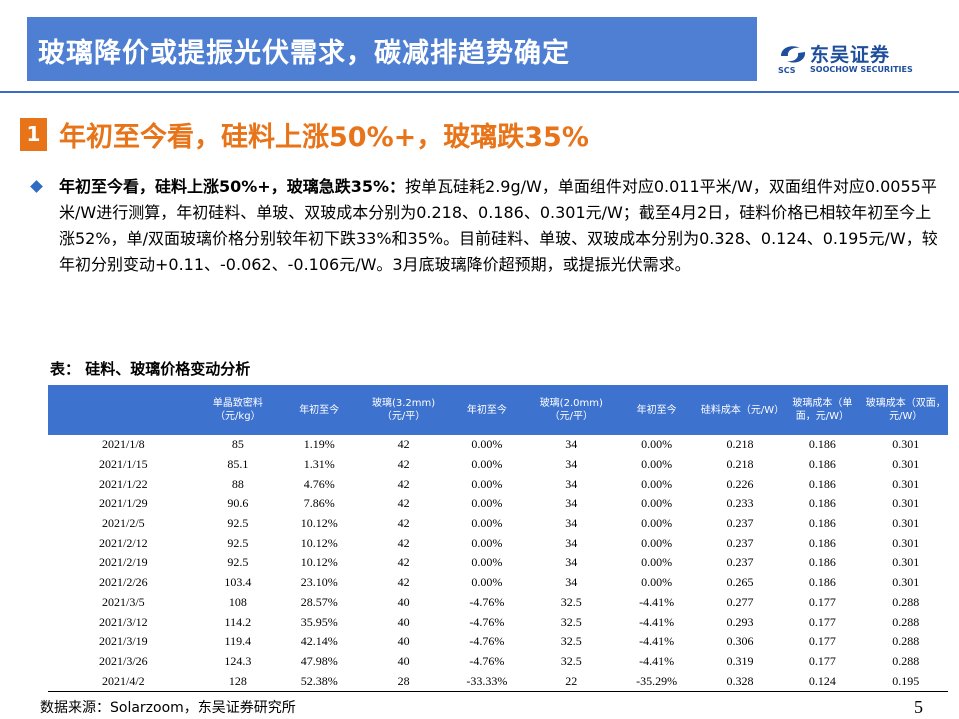 Image resolution: width=959 pixels, height=719 pixels. I want to click on table-cell: 0.328, so click(740, 681).